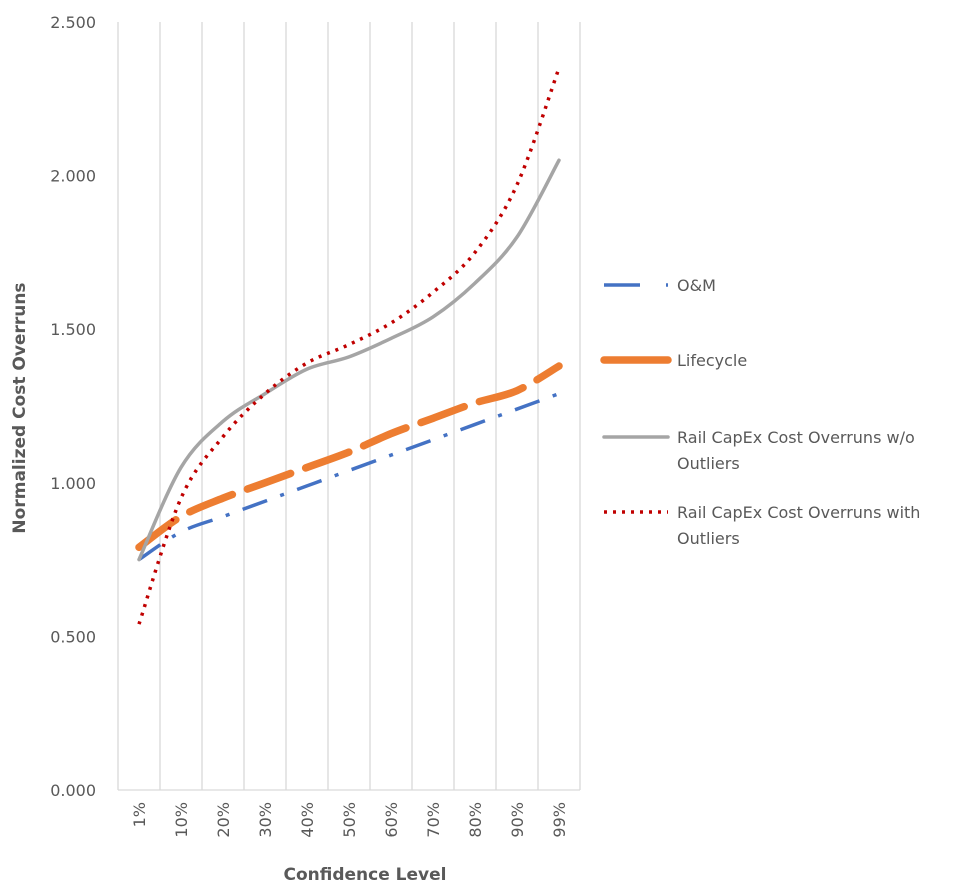 Image resolution: width=975 pixels, height=884 pixels. What do you see at coordinates (223, 820) in the screenshot?
I see `x-tick-label: 20%` at bounding box center [223, 820].